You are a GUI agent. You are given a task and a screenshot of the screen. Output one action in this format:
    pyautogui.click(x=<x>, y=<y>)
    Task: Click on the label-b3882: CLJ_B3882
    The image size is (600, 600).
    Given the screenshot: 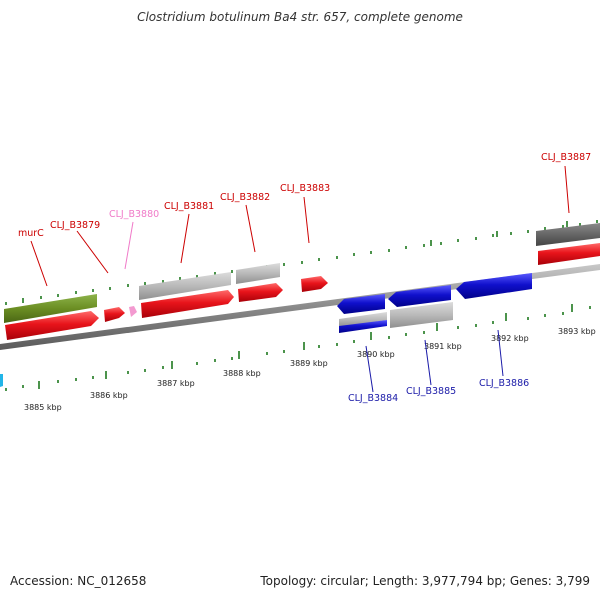 What is the action you would take?
    pyautogui.click(x=245, y=197)
    